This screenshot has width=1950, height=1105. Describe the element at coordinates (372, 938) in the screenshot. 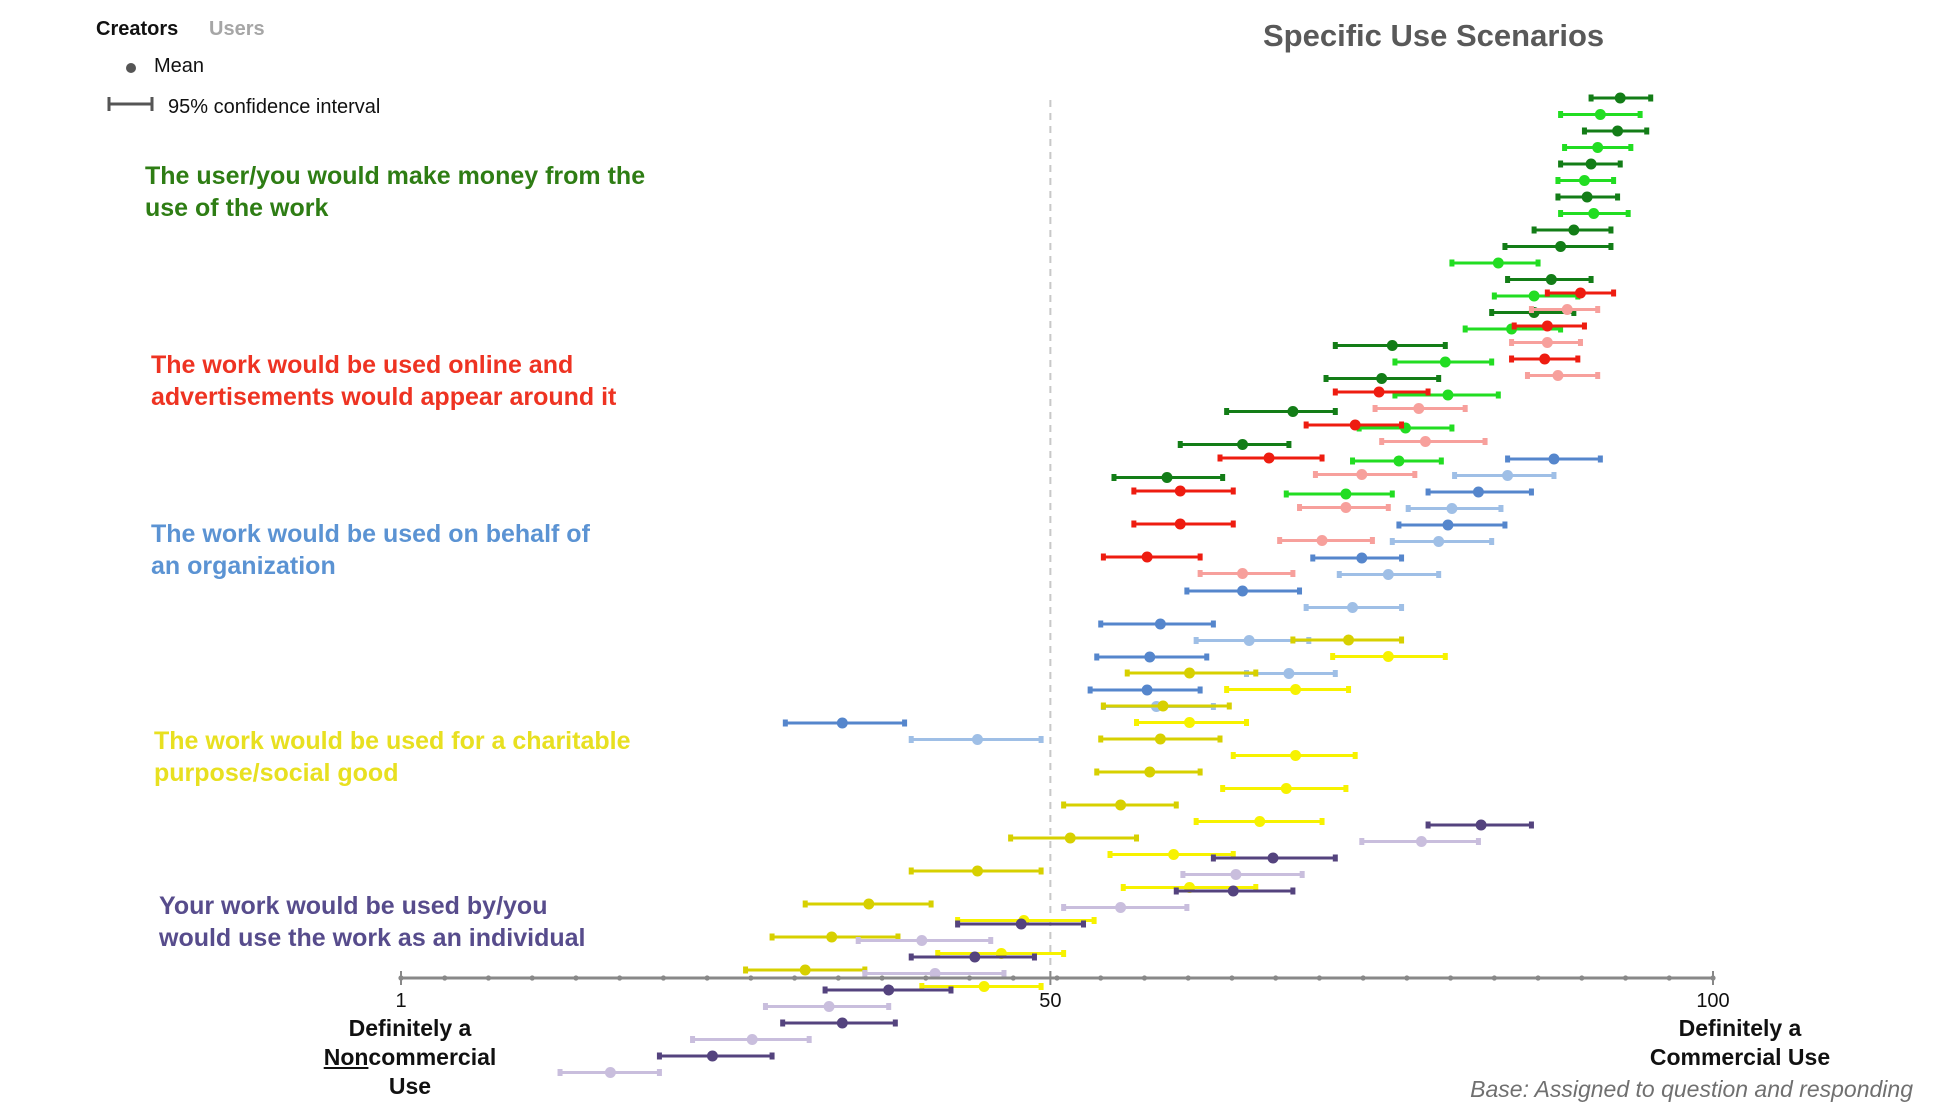

I see `group-label-line: would use the work as an individual` at that location.